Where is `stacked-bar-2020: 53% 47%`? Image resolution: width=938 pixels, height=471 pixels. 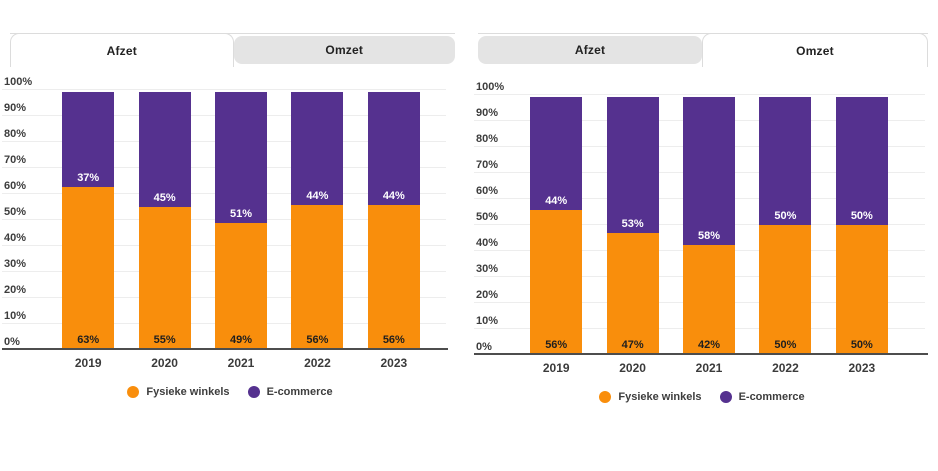 stacked-bar-2020: 53% 47% is located at coordinates (632, 224).